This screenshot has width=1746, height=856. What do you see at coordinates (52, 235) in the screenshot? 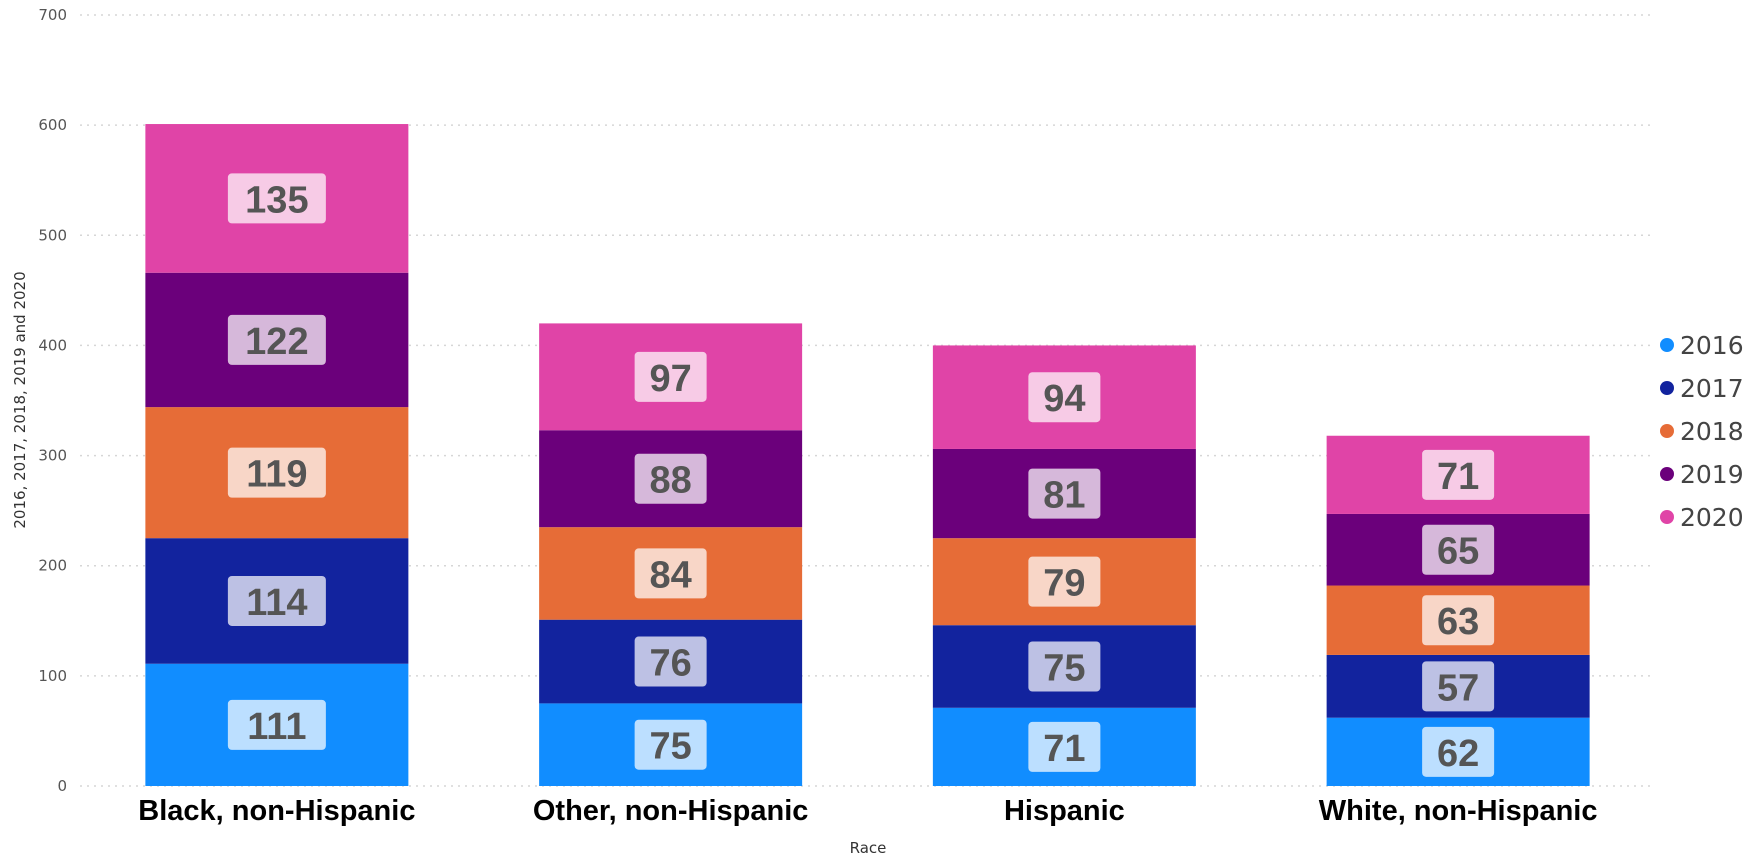
I see `y-tick-label: 500` at bounding box center [52, 235].